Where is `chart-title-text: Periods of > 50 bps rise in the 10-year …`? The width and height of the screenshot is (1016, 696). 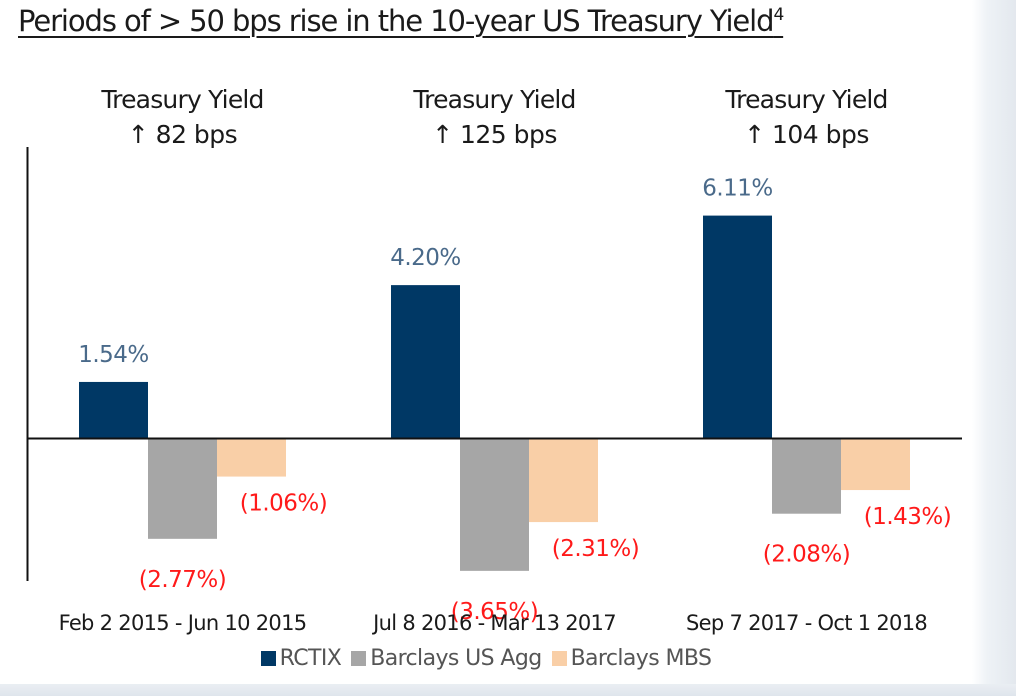
chart-title-text: Periods of > 50 bps rise in the 10-year … is located at coordinates (396, 21).